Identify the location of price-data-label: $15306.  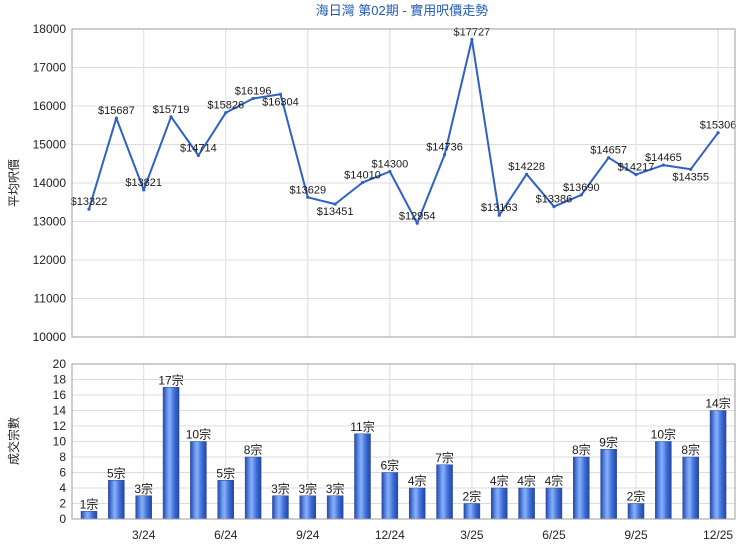
(718, 126).